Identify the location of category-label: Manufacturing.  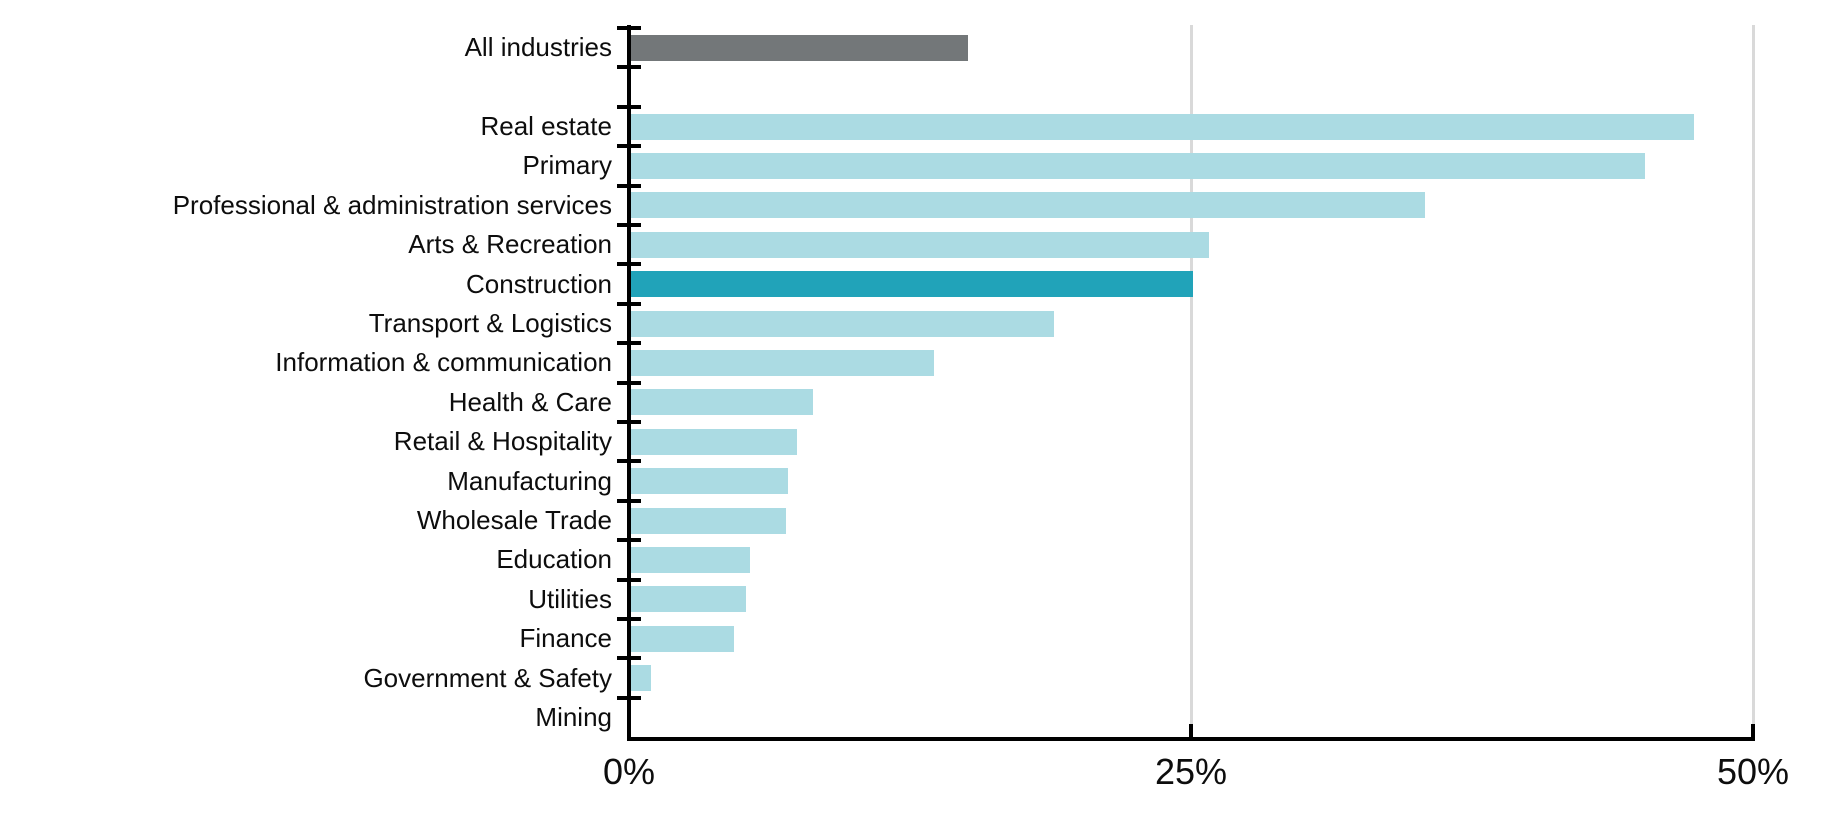
(529, 480).